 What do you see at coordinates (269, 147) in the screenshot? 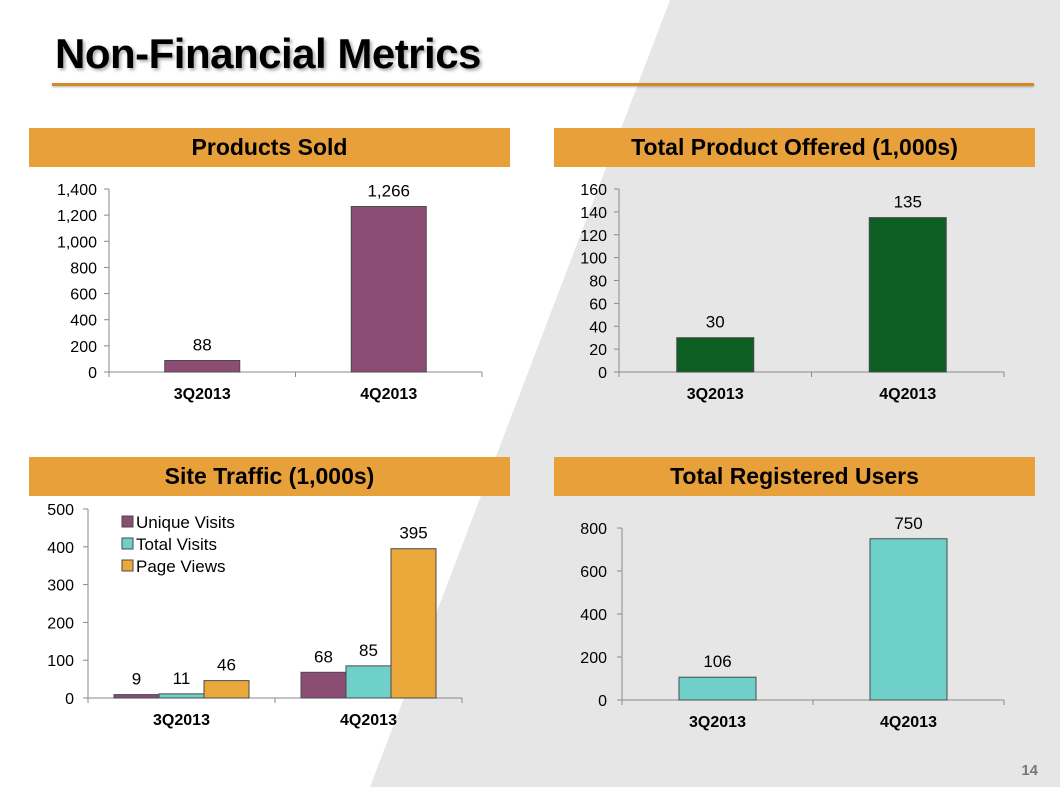
I see `products-sold-header: Products Sold` at bounding box center [269, 147].